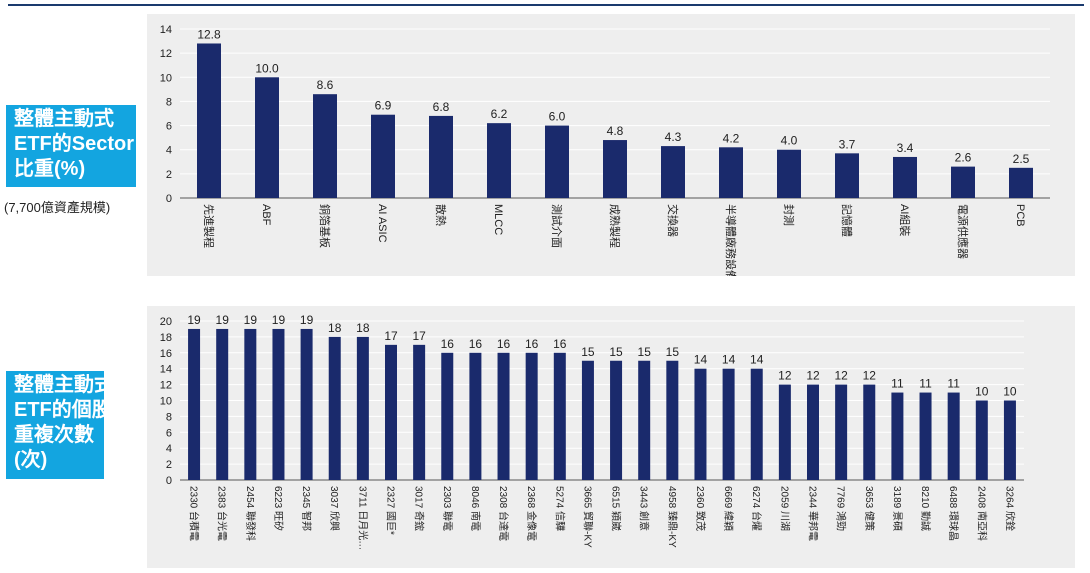 The height and width of the screenshot is (573, 1090). Describe the element at coordinates (169, 175) in the screenshot. I see `chart1-ytick-label: 2` at that location.